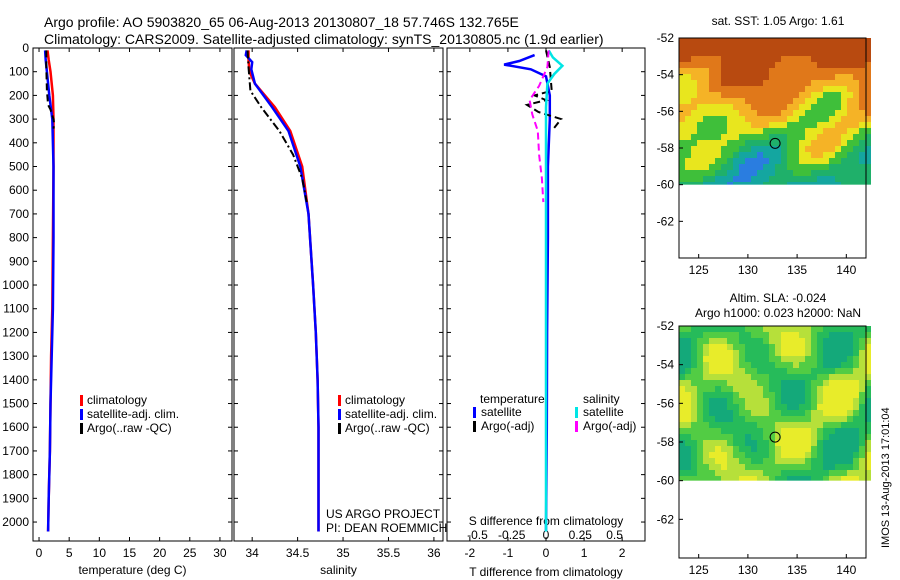 The height and width of the screenshot is (580, 900). Describe the element at coordinates (391, 414) in the screenshot. I see `salinity-legend-label: satellite-adj. clim.` at that location.